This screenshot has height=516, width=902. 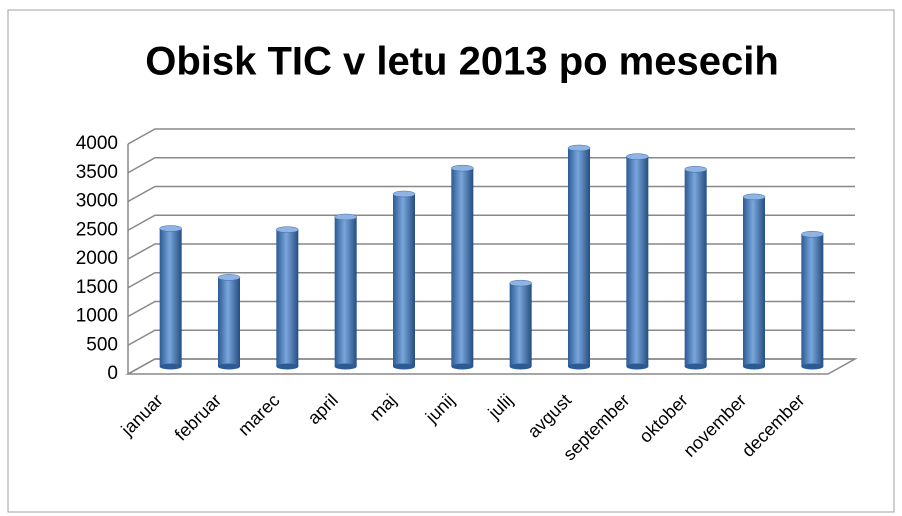 What do you see at coordinates (439, 408) in the screenshot?
I see `x-tick-label: junij` at bounding box center [439, 408].